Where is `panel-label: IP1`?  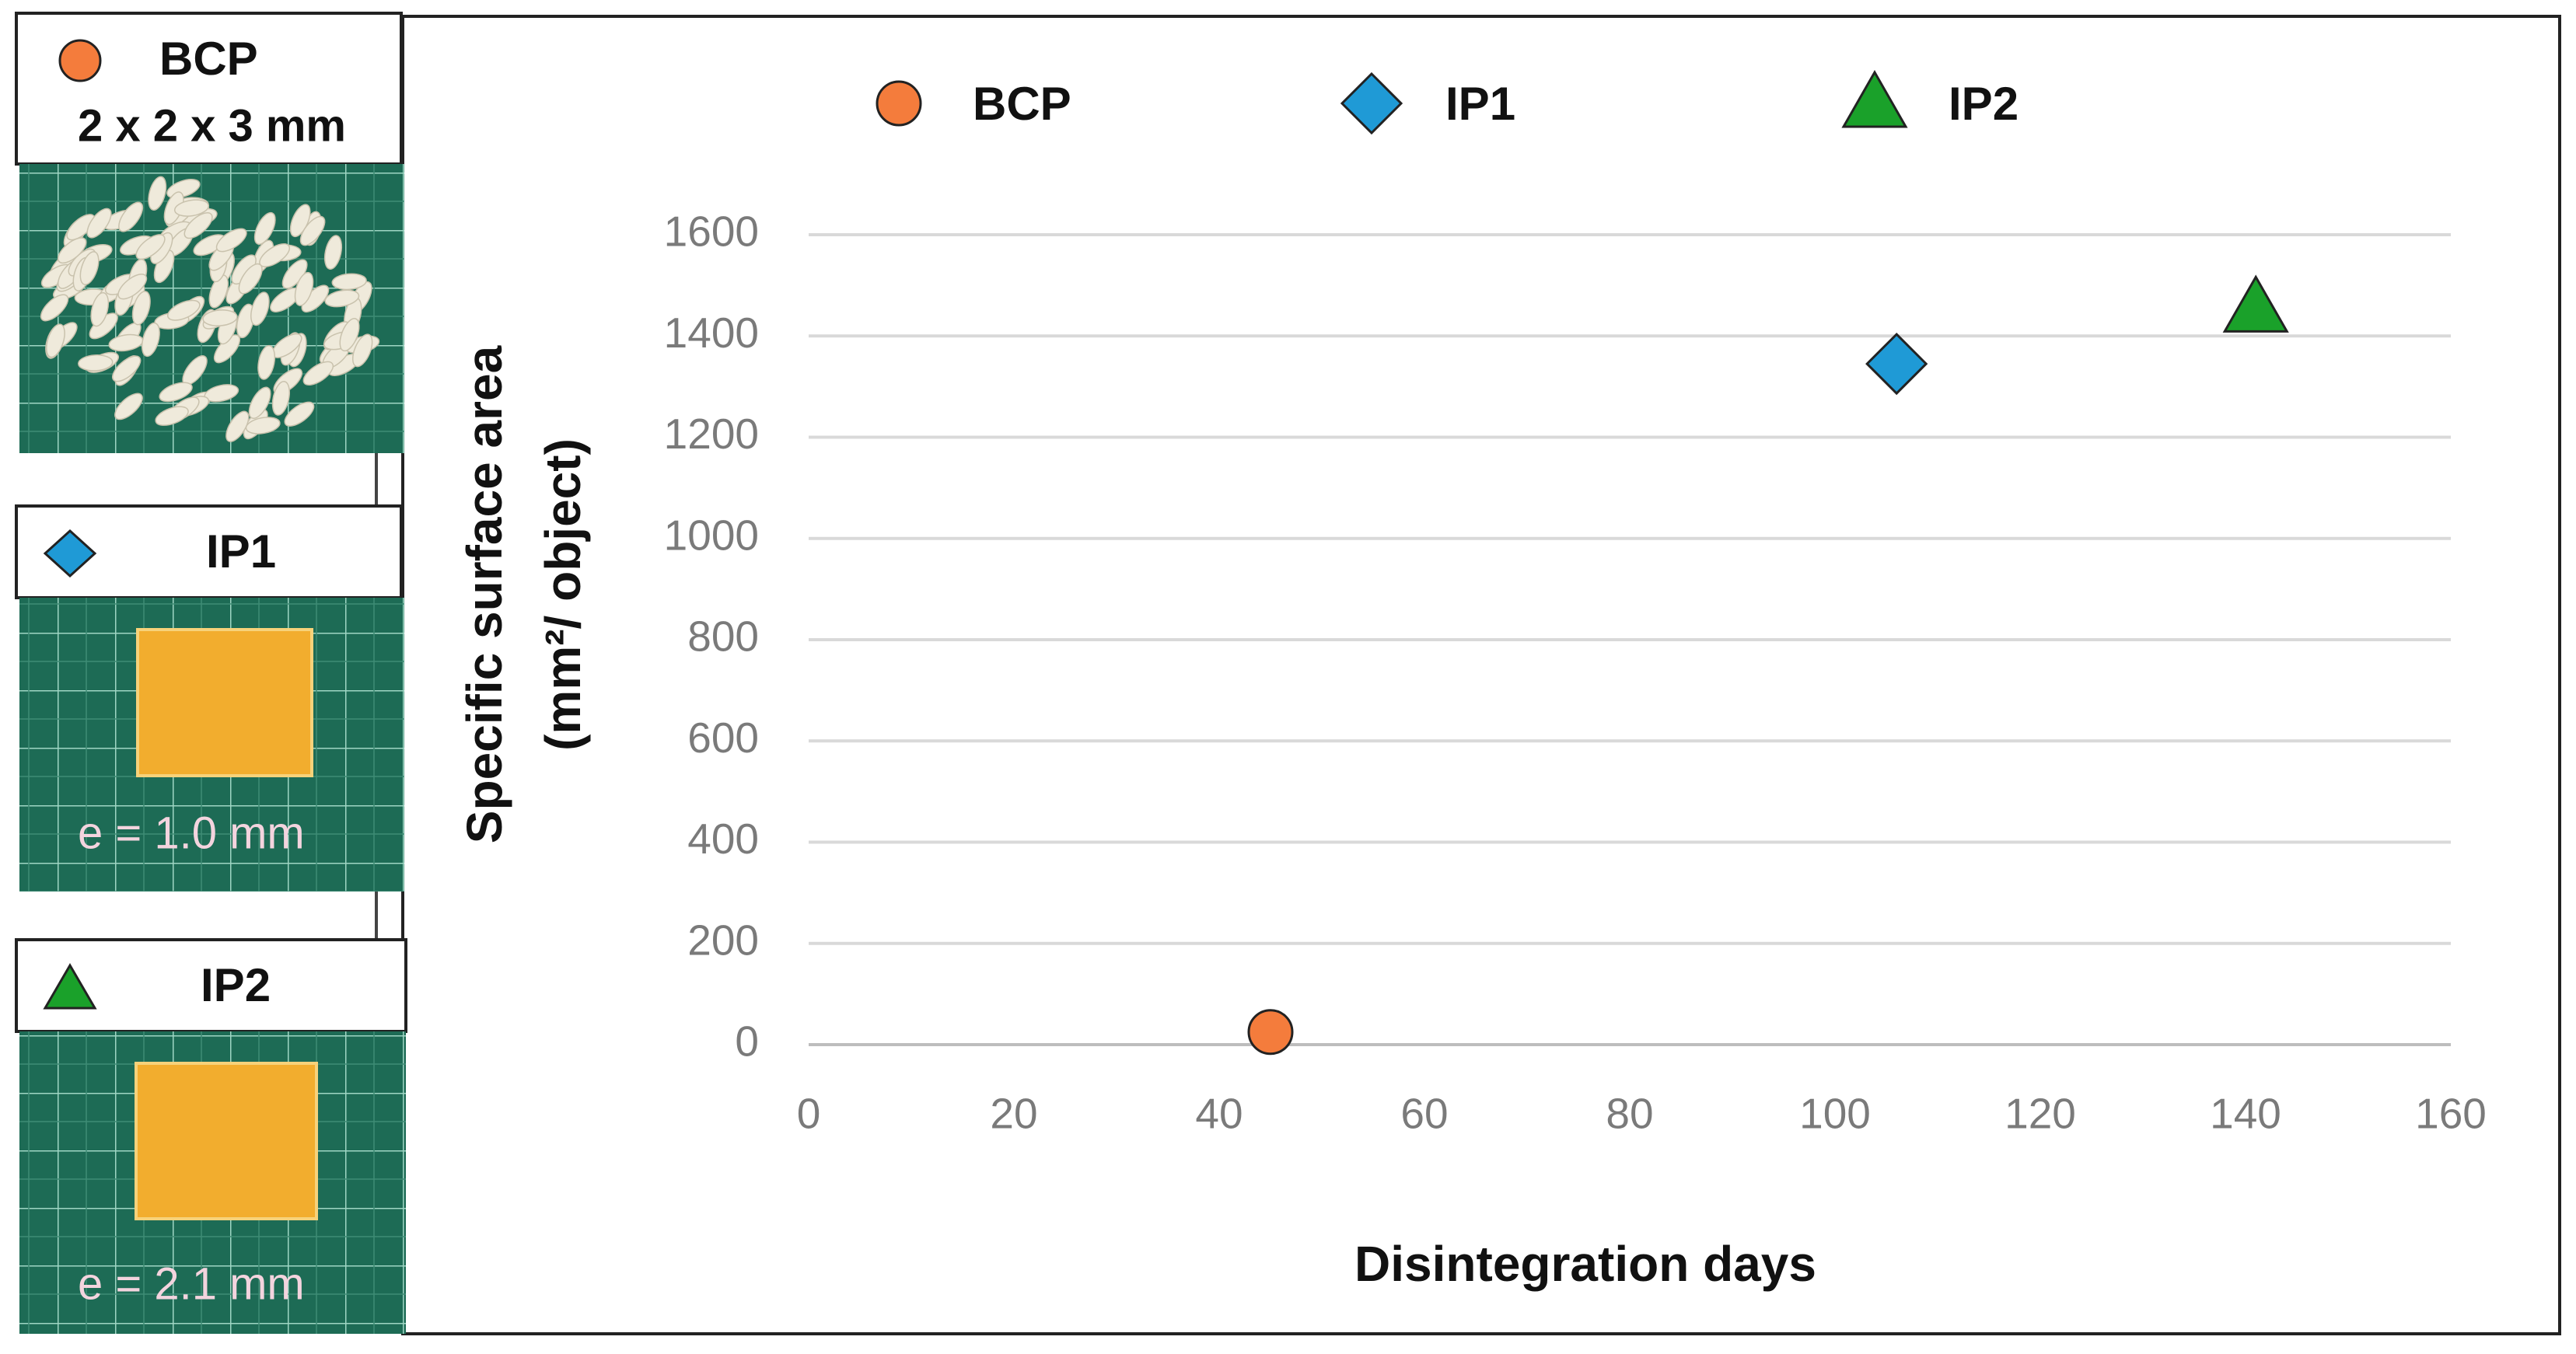 panel-label: IP1 is located at coordinates (241, 551).